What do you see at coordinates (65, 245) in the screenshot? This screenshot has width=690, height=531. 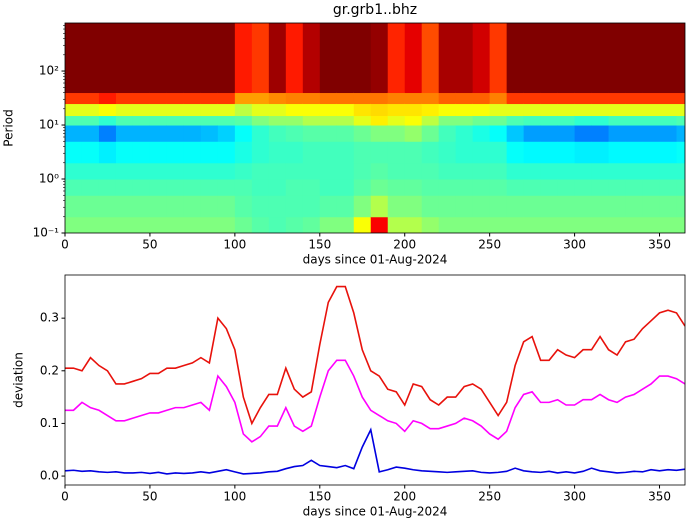 I see `x-tick-label: 0` at bounding box center [65, 245].